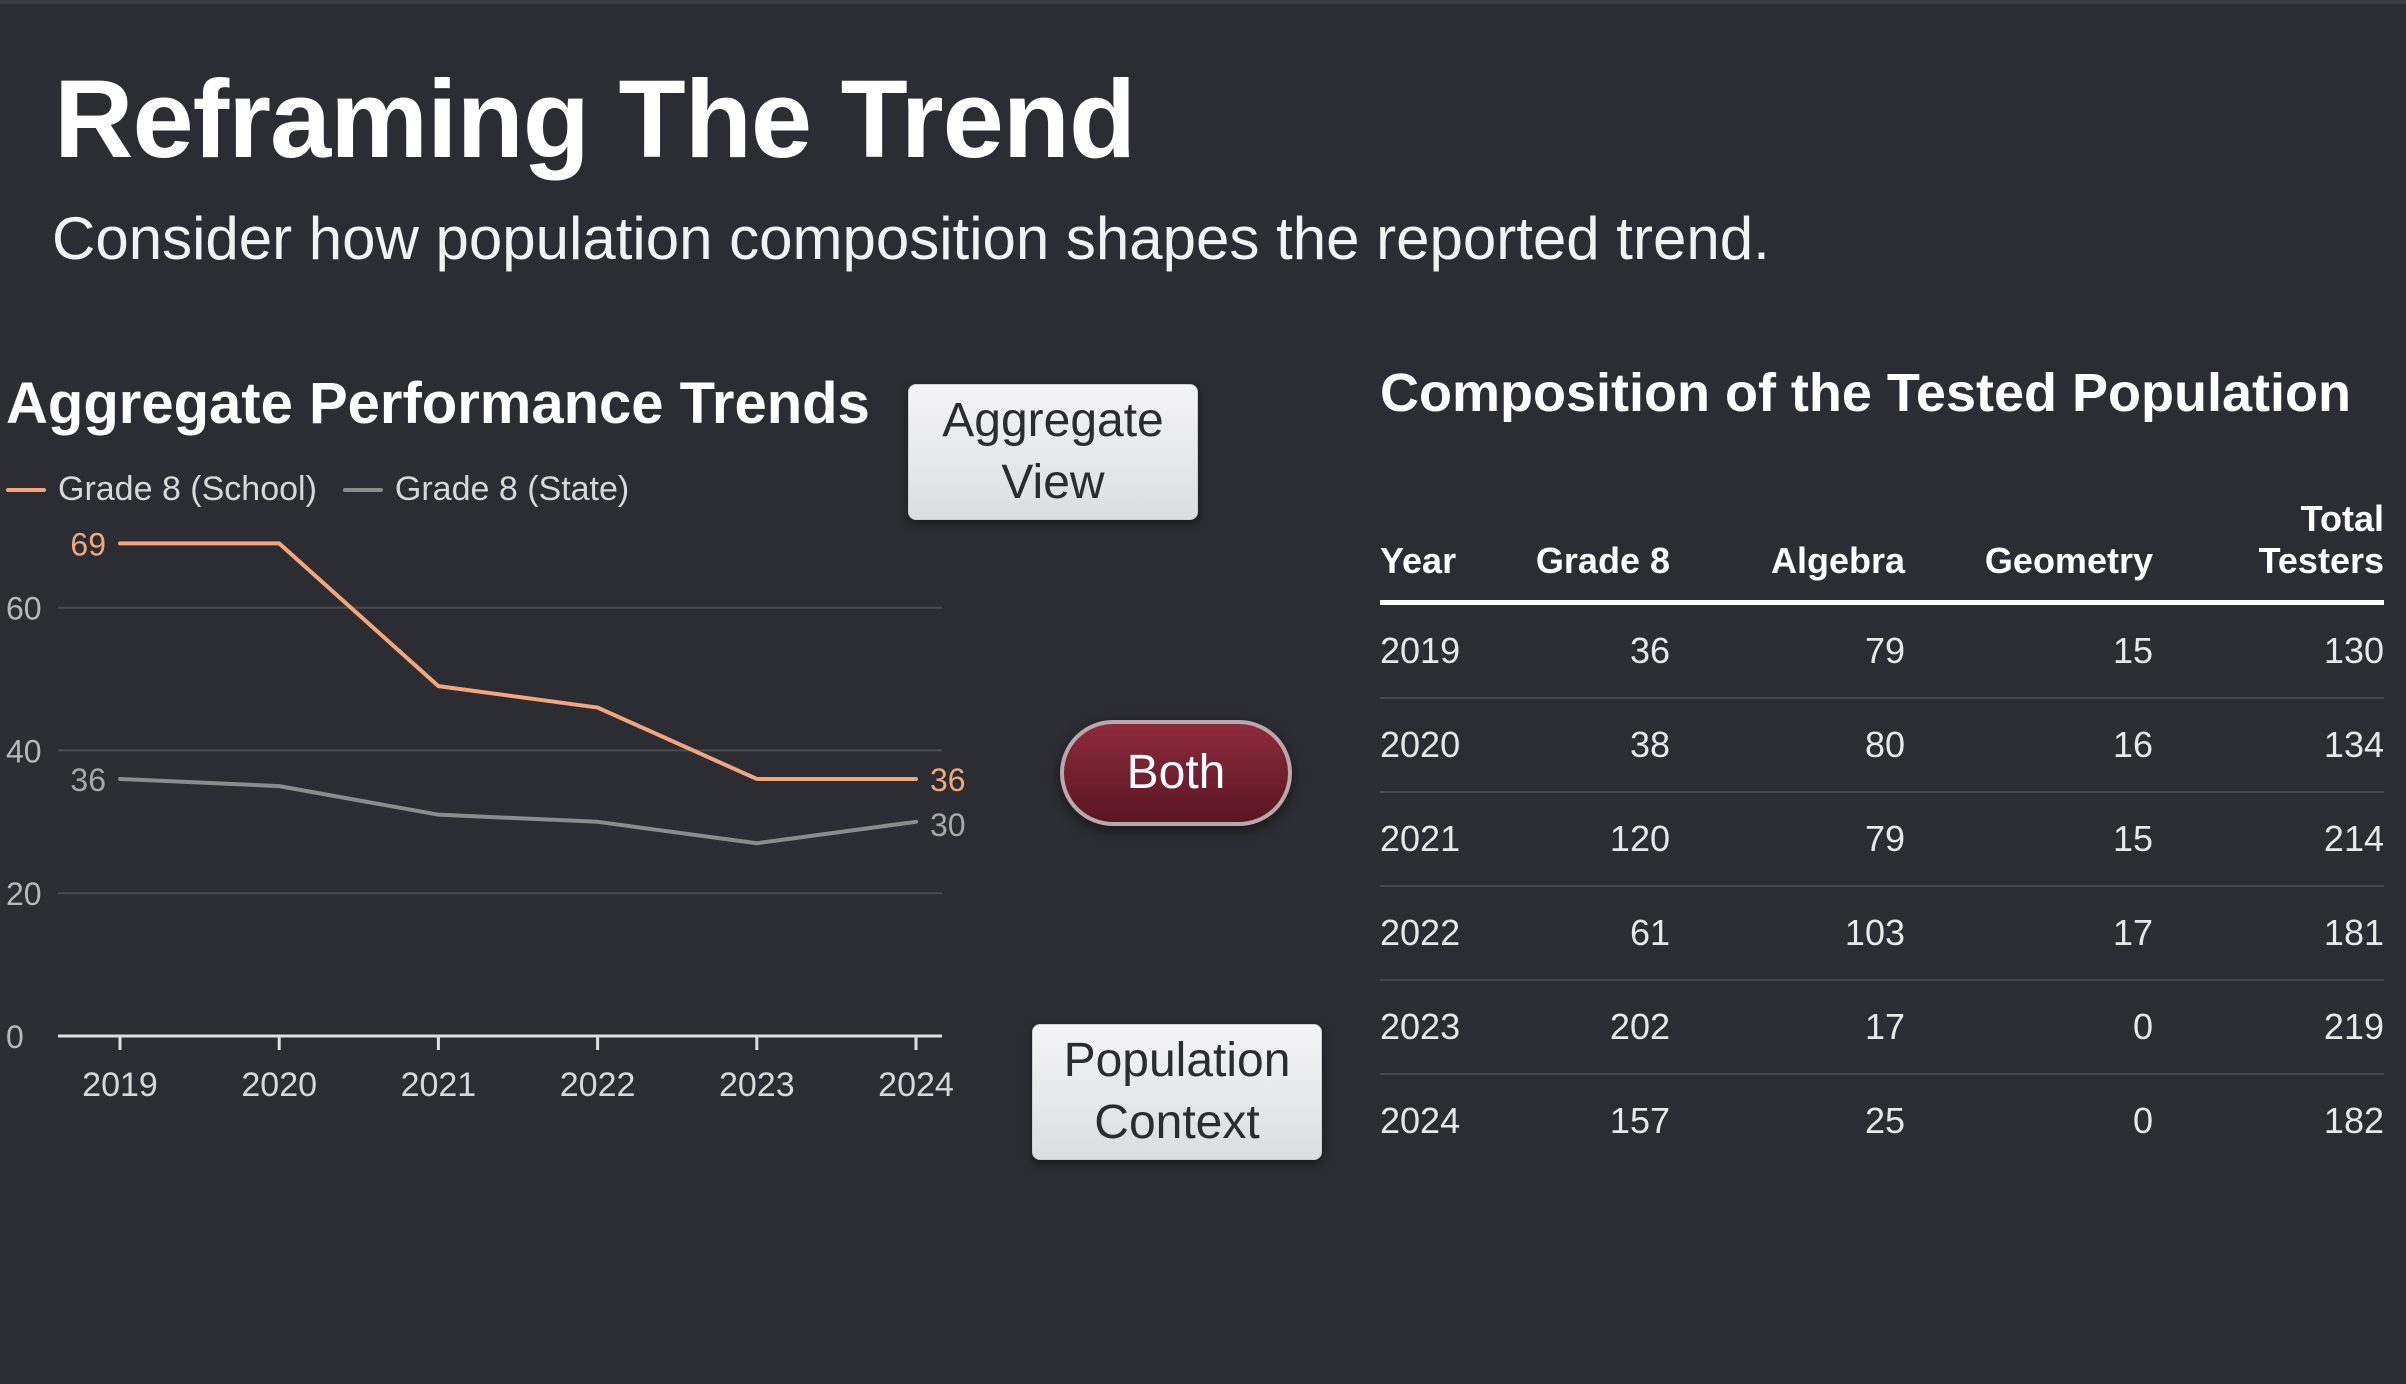 The height and width of the screenshot is (1384, 2406). I want to click on table-row: 2023 202 17 0 219, so click(1882, 1027).